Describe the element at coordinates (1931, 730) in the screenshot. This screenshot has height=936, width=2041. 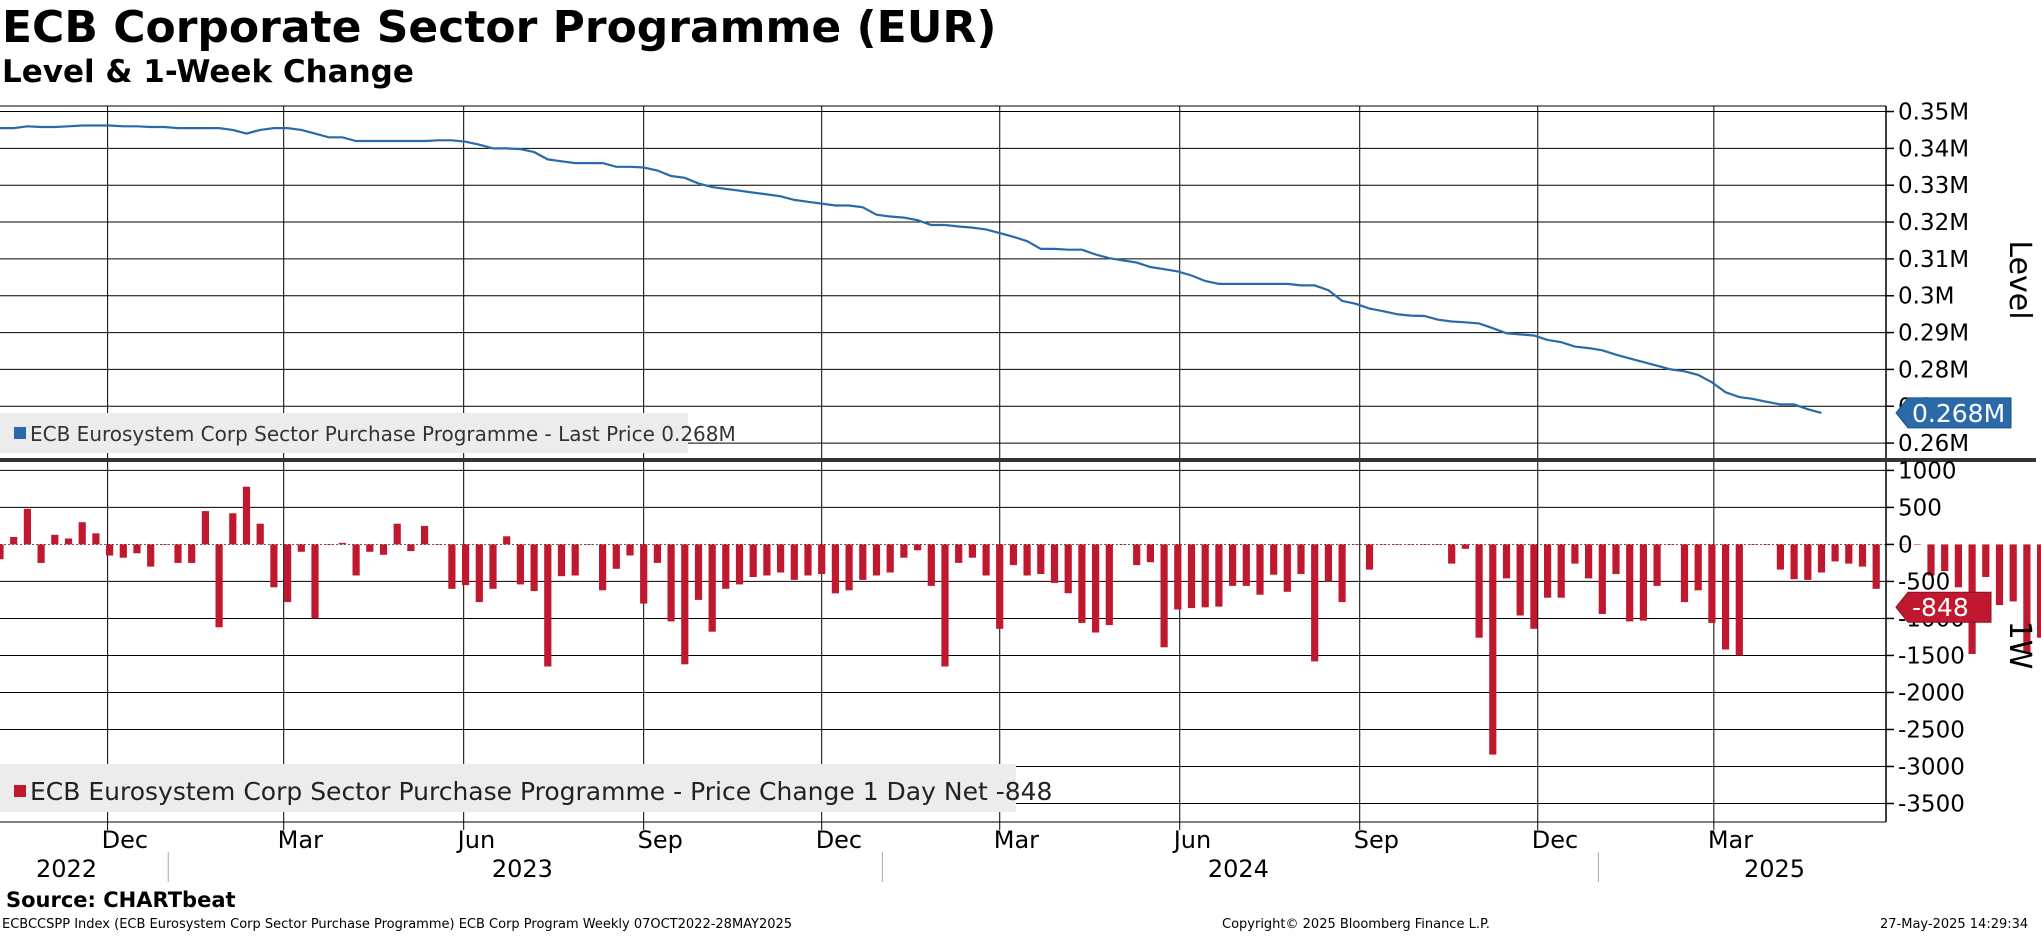
I see `change-tick-label: -2500` at that location.